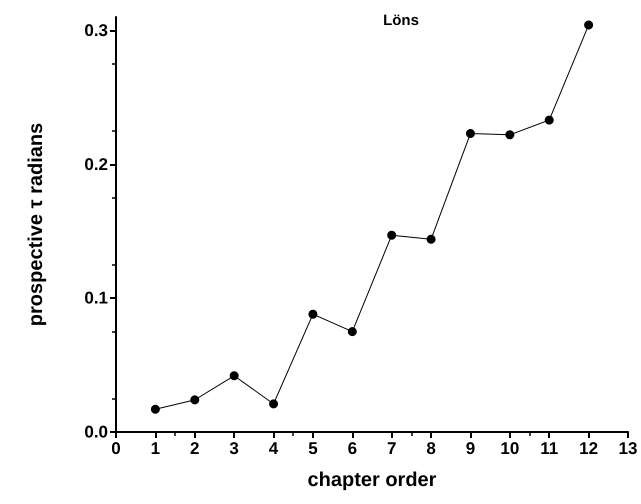  What do you see at coordinates (628, 448) in the screenshot?
I see `x-tick-label: 13` at bounding box center [628, 448].